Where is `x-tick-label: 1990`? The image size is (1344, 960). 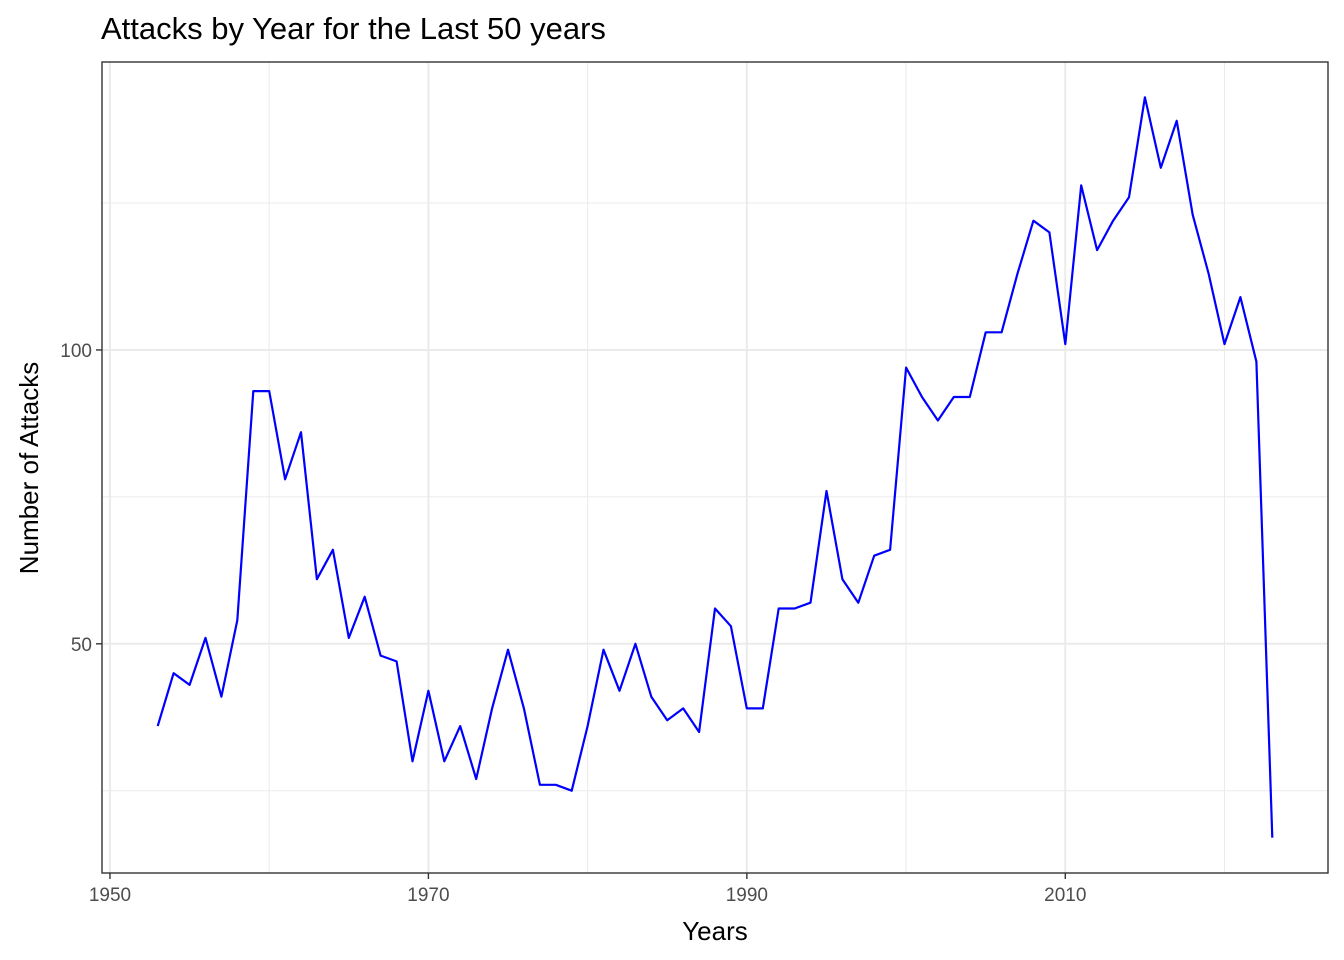 x-tick-label: 1990 is located at coordinates (747, 895).